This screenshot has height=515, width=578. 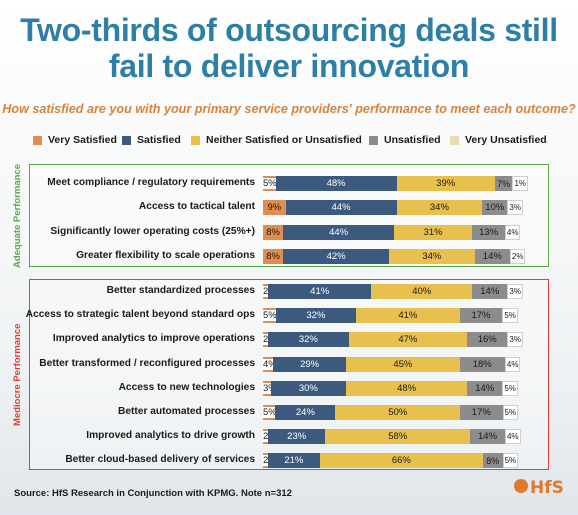 I want to click on data-label: 29%, so click(x=310, y=364).